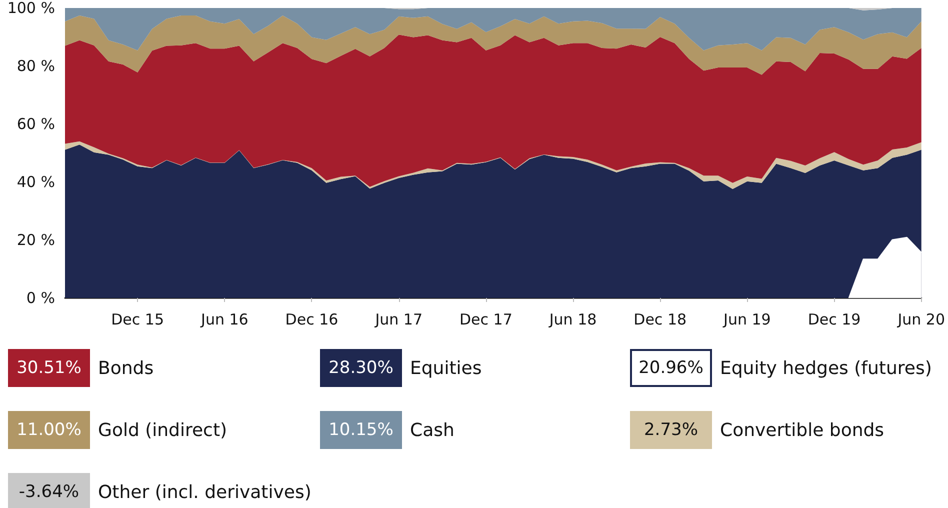  Describe the element at coordinates (163, 430) in the screenshot. I see `legend-label: Gold (indirect)` at that location.